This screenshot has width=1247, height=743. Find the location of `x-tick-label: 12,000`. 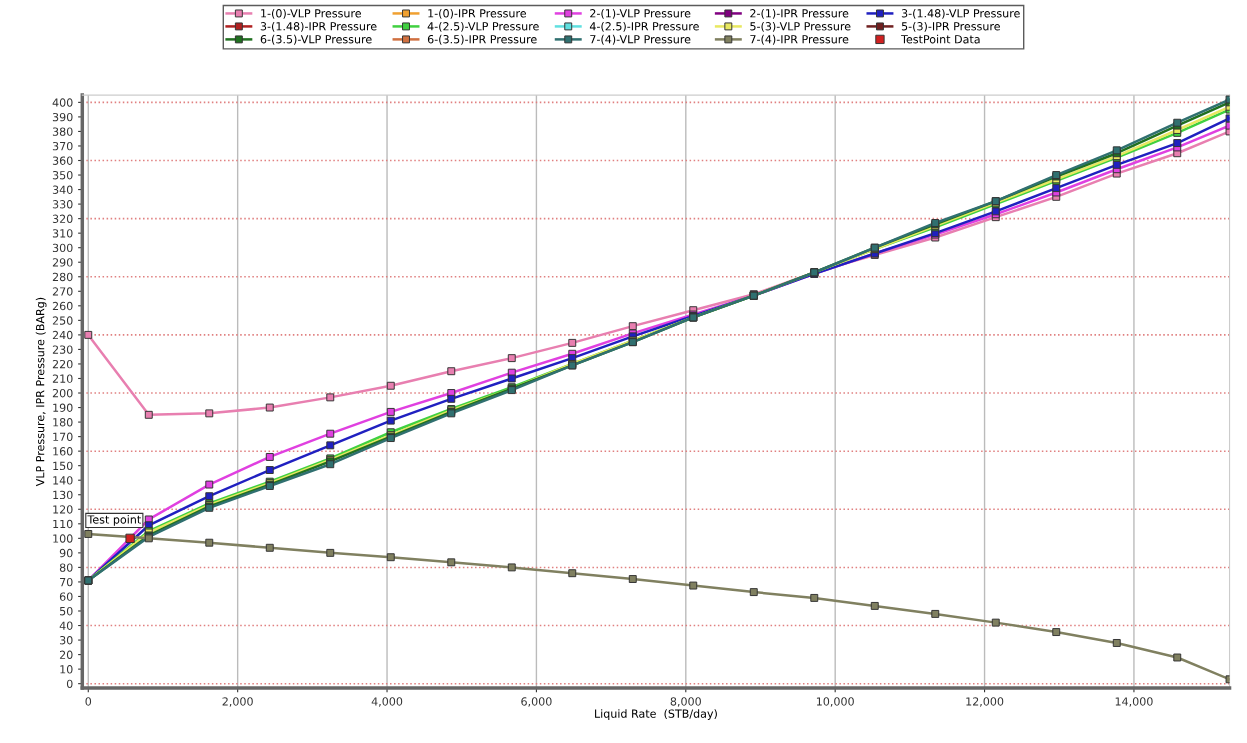

x-tick-label: 12,000 is located at coordinates (985, 702).